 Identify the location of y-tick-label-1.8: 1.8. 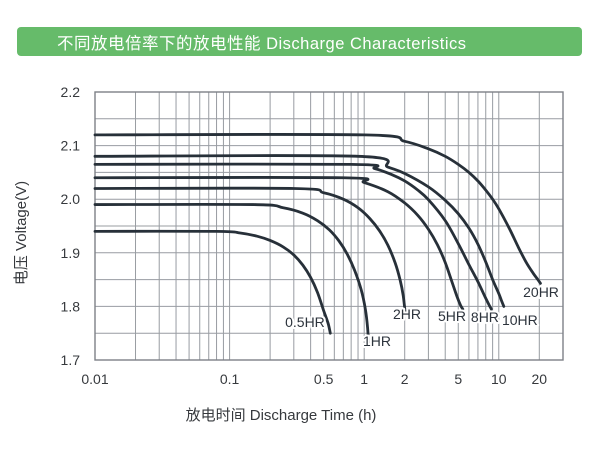
(71, 306).